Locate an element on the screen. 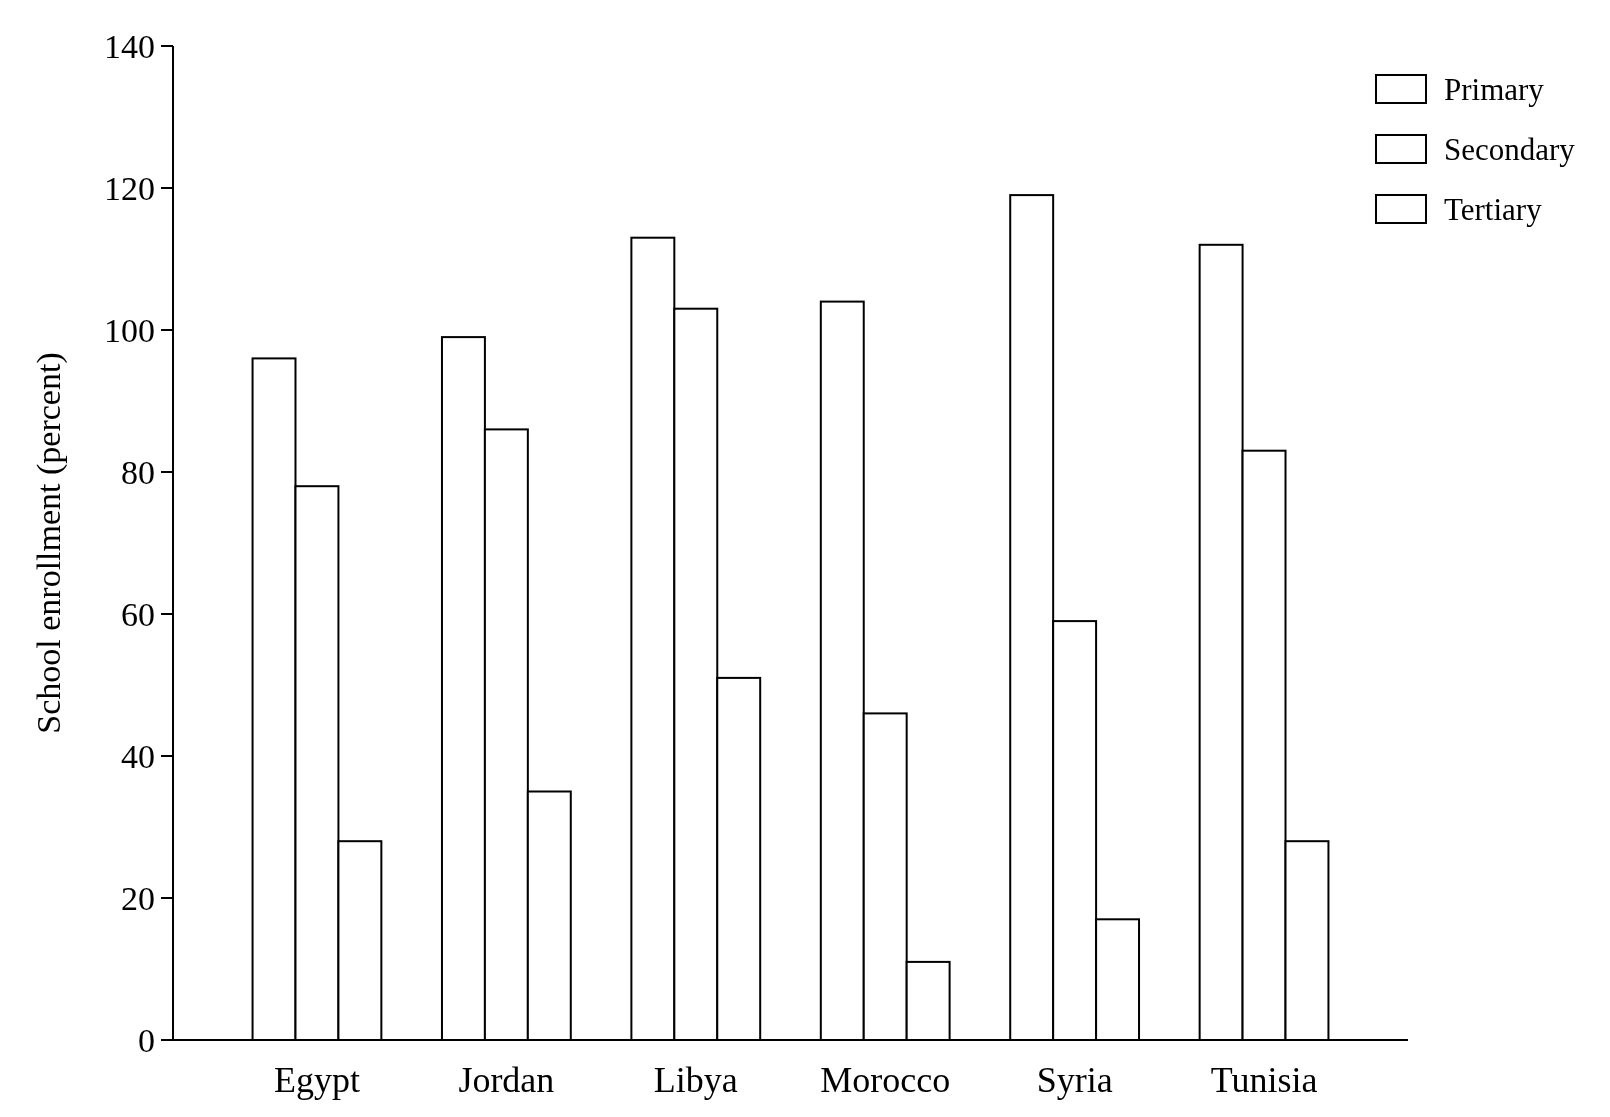 The width and height of the screenshot is (1610, 1117). y-tick-label: 140 is located at coordinates (129, 46).